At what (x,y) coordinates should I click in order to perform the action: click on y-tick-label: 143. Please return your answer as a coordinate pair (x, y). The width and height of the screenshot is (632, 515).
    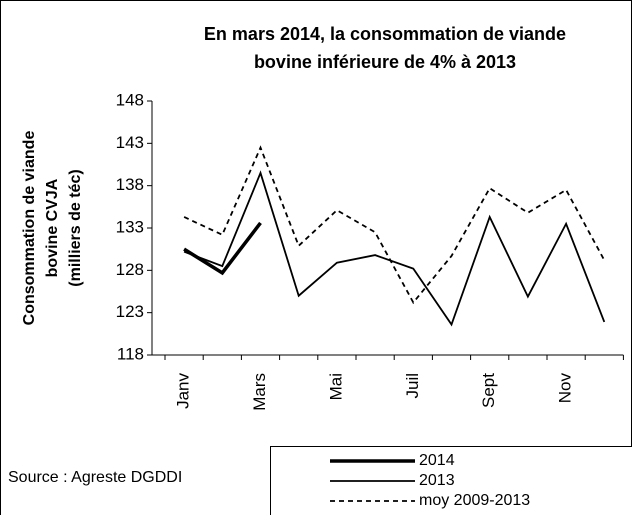
    Looking at the image, I should click on (130, 142).